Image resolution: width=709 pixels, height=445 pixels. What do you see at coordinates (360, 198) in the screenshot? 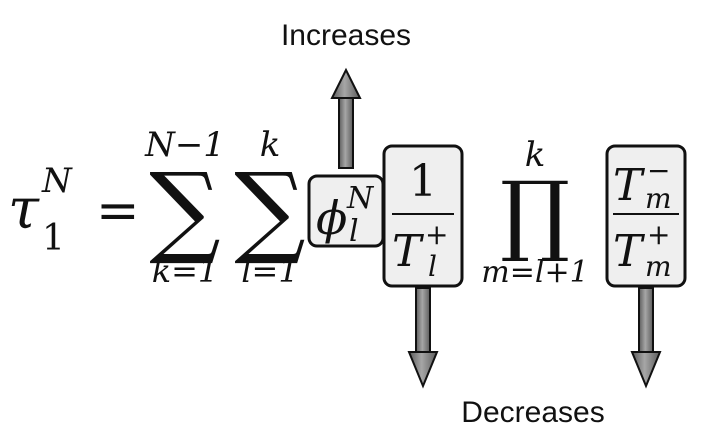
I see `phi-superscript: N` at bounding box center [360, 198].